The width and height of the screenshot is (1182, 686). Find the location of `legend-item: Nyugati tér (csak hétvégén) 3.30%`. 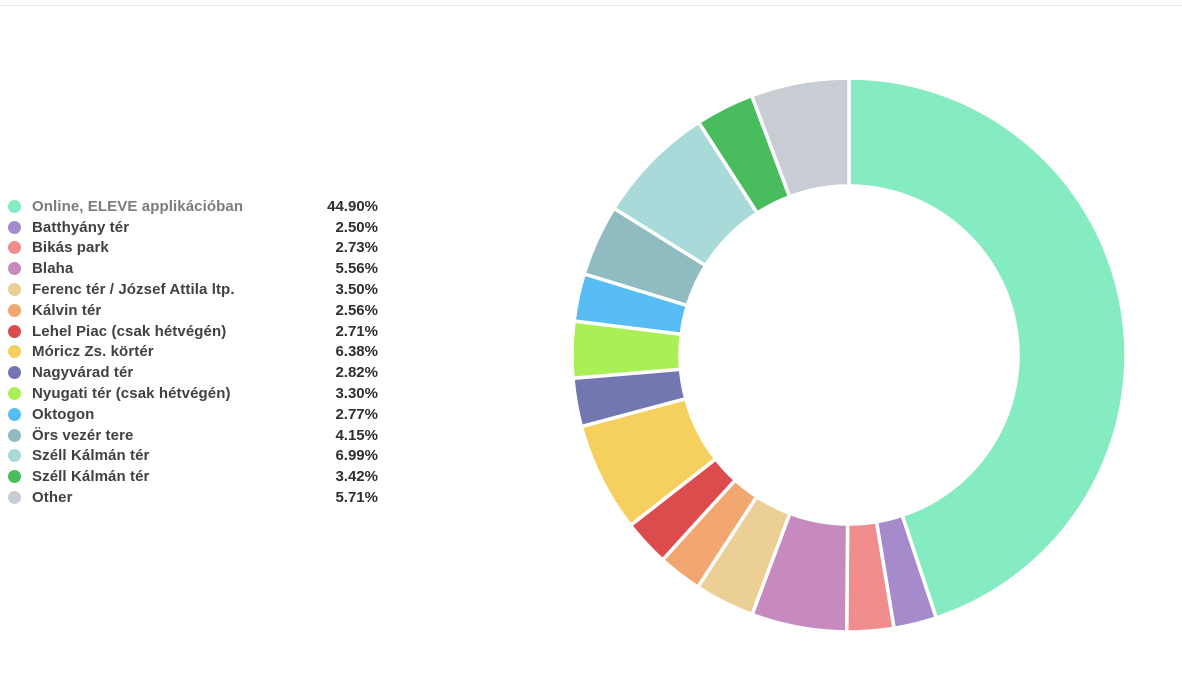

legend-item: Nyugati tér (csak hétvégén) 3.30% is located at coordinates (193, 393).